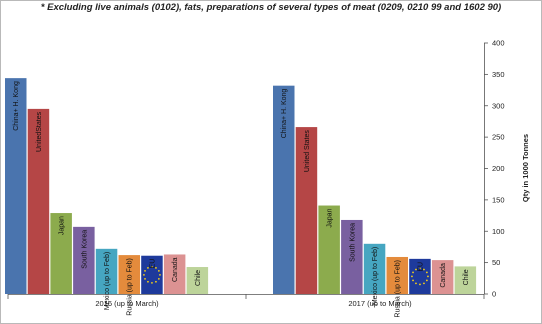 This screenshot has height=324, width=542. What do you see at coordinates (375, 276) in the screenshot?
I see `bar-label-mexico-up-to-feb-1: Mexico (up to Feb)` at bounding box center [375, 276].